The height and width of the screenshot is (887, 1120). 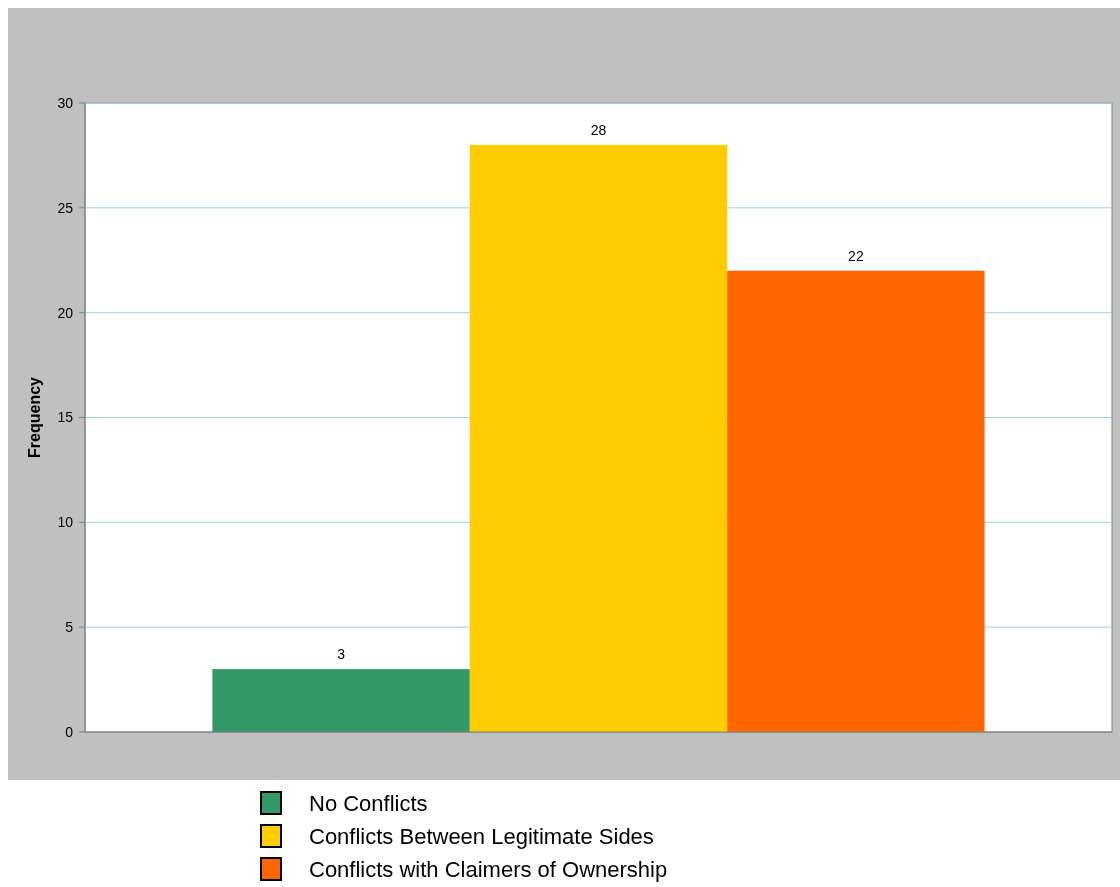 I want to click on y-tick-label: 10, so click(x=65, y=522).